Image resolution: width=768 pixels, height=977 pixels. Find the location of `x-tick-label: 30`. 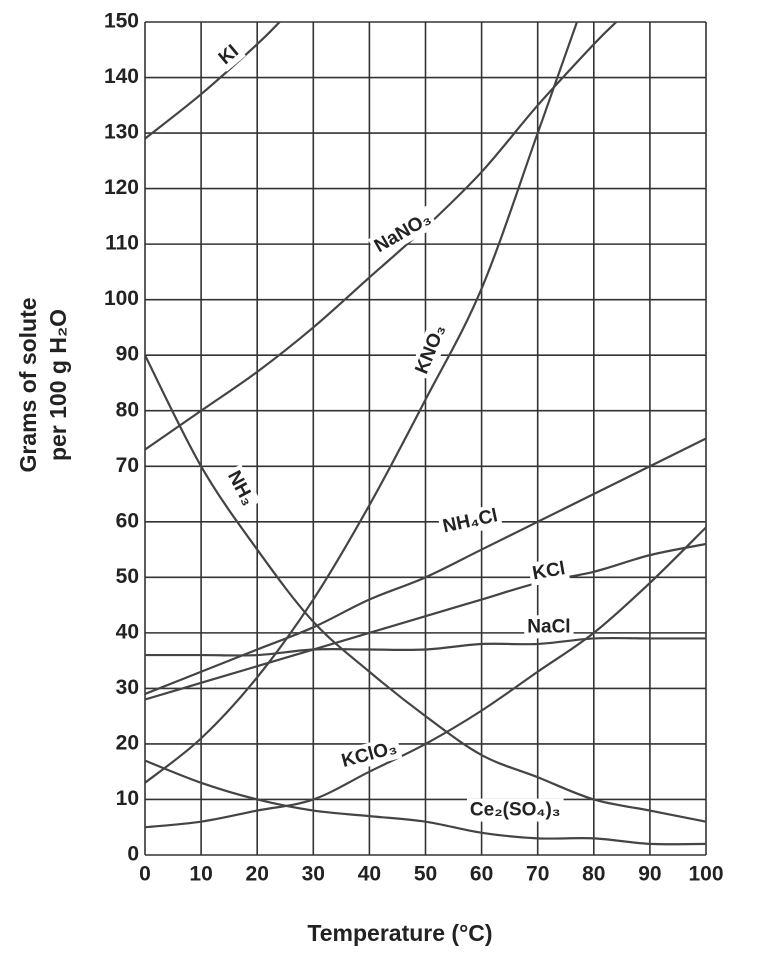

x-tick-label: 30 is located at coordinates (313, 874).